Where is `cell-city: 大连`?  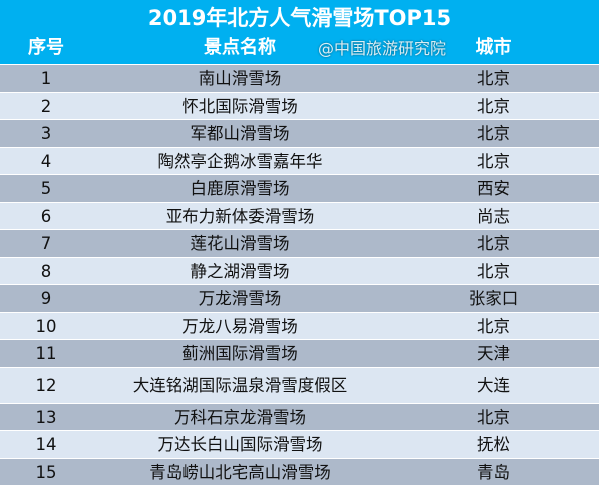
cell-city: 大连 is located at coordinates (493, 385).